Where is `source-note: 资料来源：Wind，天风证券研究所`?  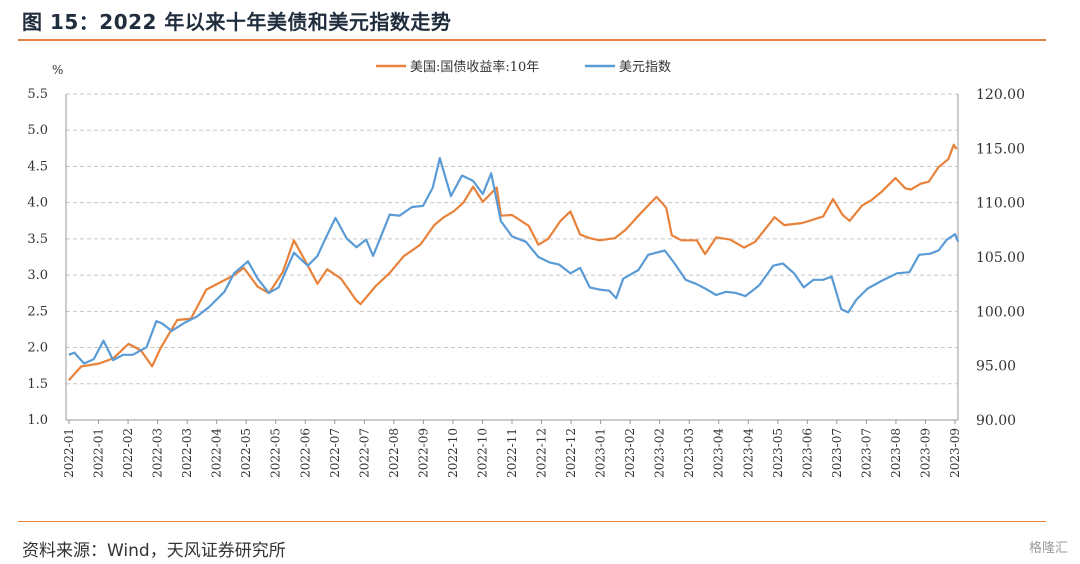
source-note: 资料来源：Wind，天风证券研究所 is located at coordinates (154, 551).